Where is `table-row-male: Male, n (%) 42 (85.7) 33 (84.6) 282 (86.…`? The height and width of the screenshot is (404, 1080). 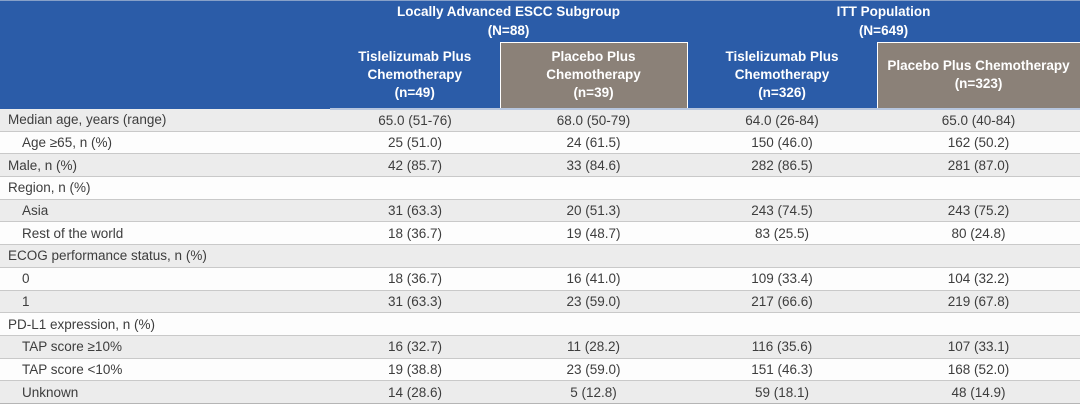 table-row-male: Male, n (%) 42 (85.7) 33 (84.6) 282 (86.… is located at coordinates (540, 165).